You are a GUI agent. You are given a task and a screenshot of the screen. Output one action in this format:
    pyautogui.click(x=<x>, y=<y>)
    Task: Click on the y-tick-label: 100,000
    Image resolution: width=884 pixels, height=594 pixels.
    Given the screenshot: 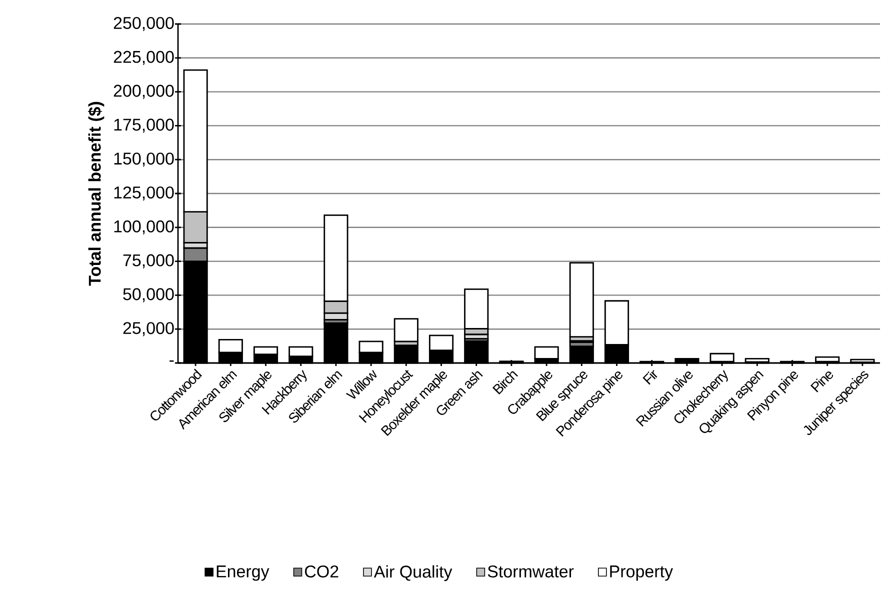 What is the action you would take?
    pyautogui.click(x=144, y=227)
    